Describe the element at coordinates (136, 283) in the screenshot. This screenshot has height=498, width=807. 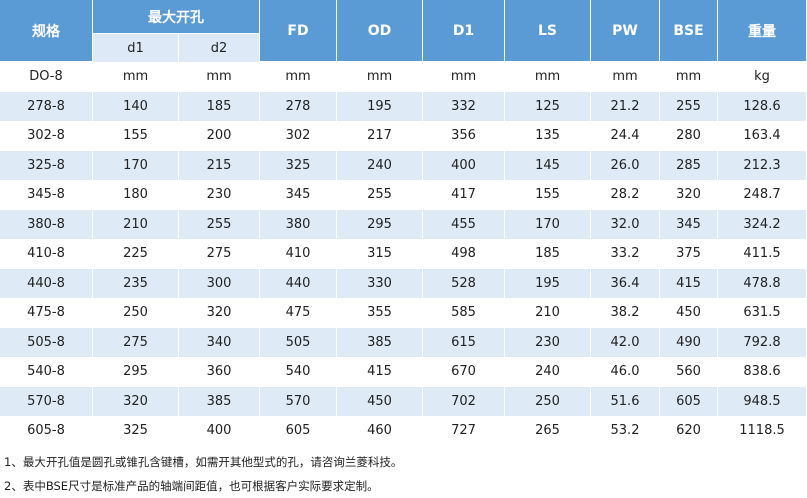
I see `table-cell: 235` at that location.